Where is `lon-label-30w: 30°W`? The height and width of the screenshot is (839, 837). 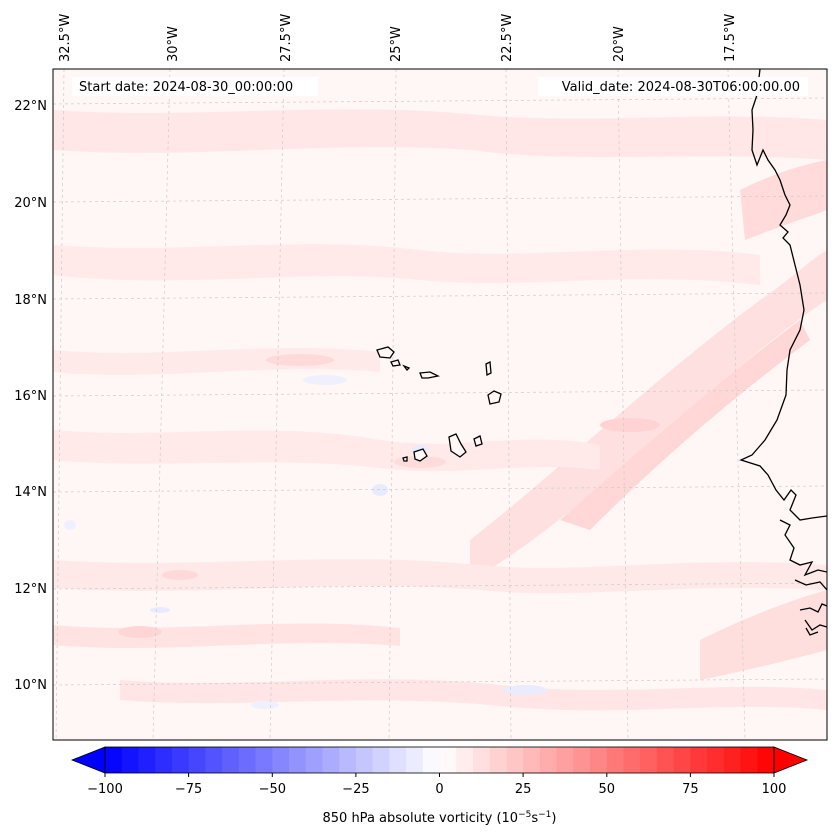
lon-label-30w: 30°W is located at coordinates (173, 44).